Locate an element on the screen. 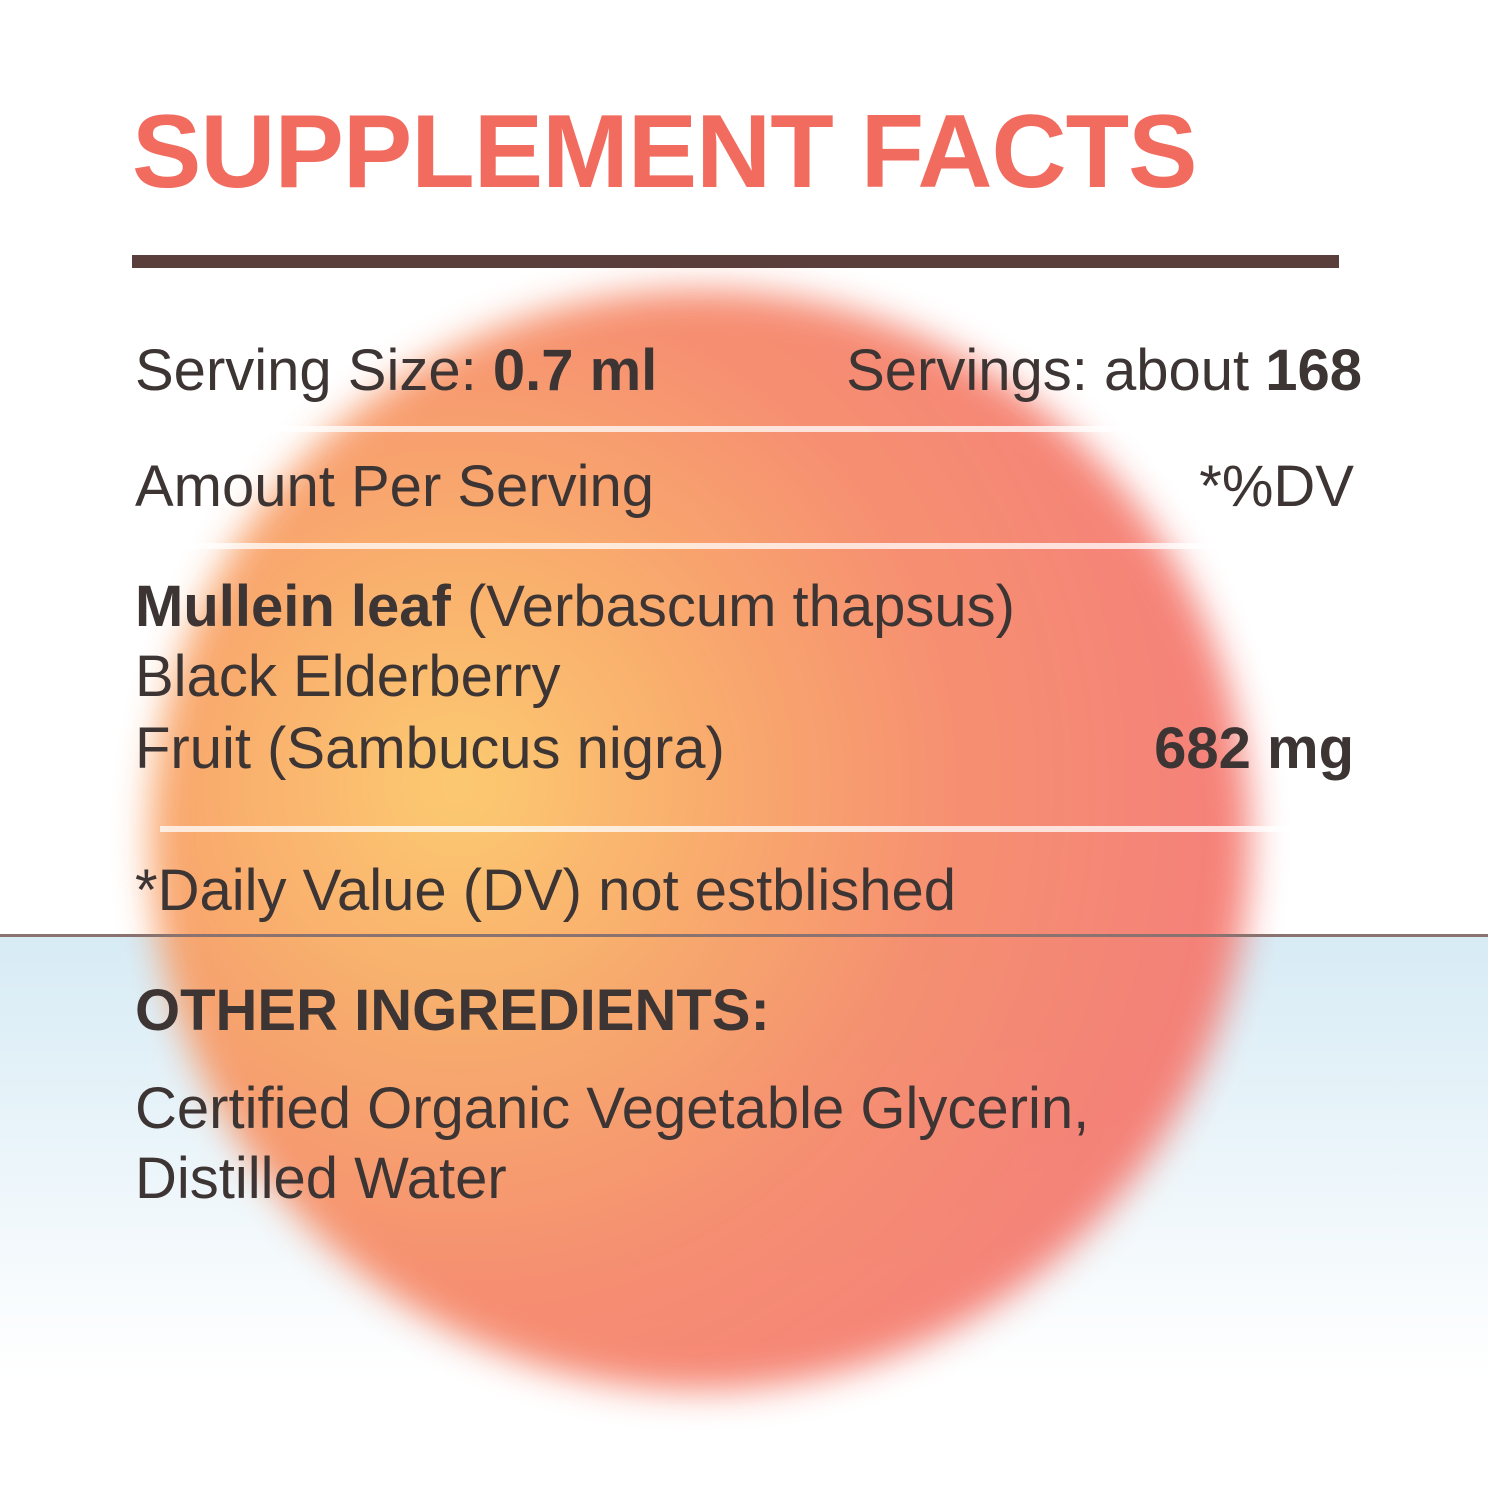 The image size is (1488, 1488). divider is located at coordinates (744, 935).